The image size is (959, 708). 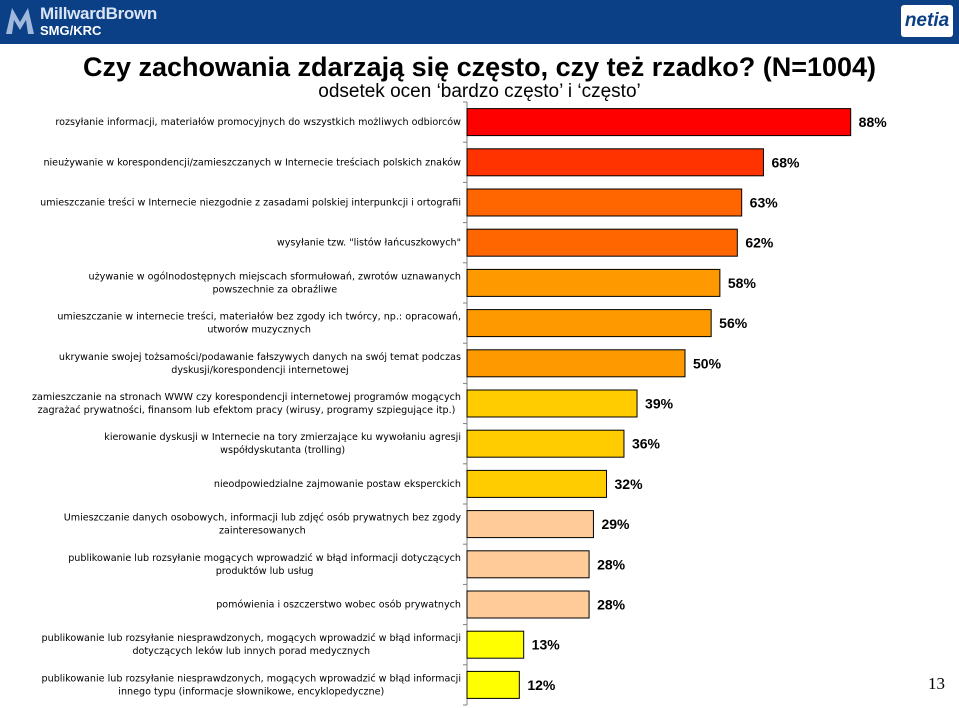 What do you see at coordinates (646, 444) in the screenshot?
I see `data-label: 36%` at bounding box center [646, 444].